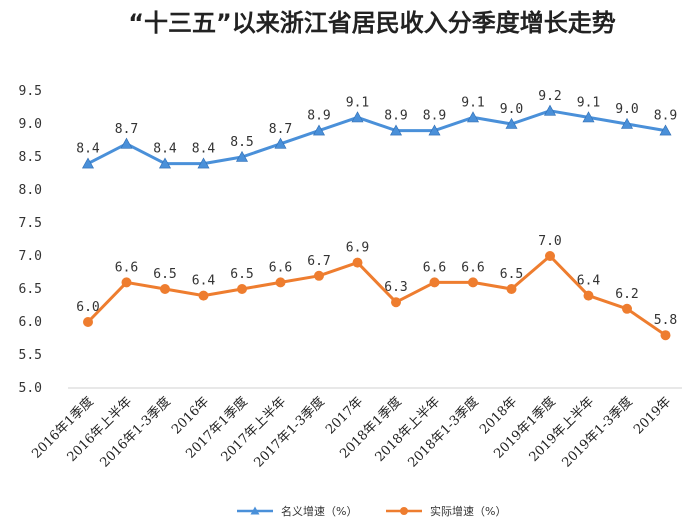  I want to click on y-tick-label: 7.5, so click(30, 223).